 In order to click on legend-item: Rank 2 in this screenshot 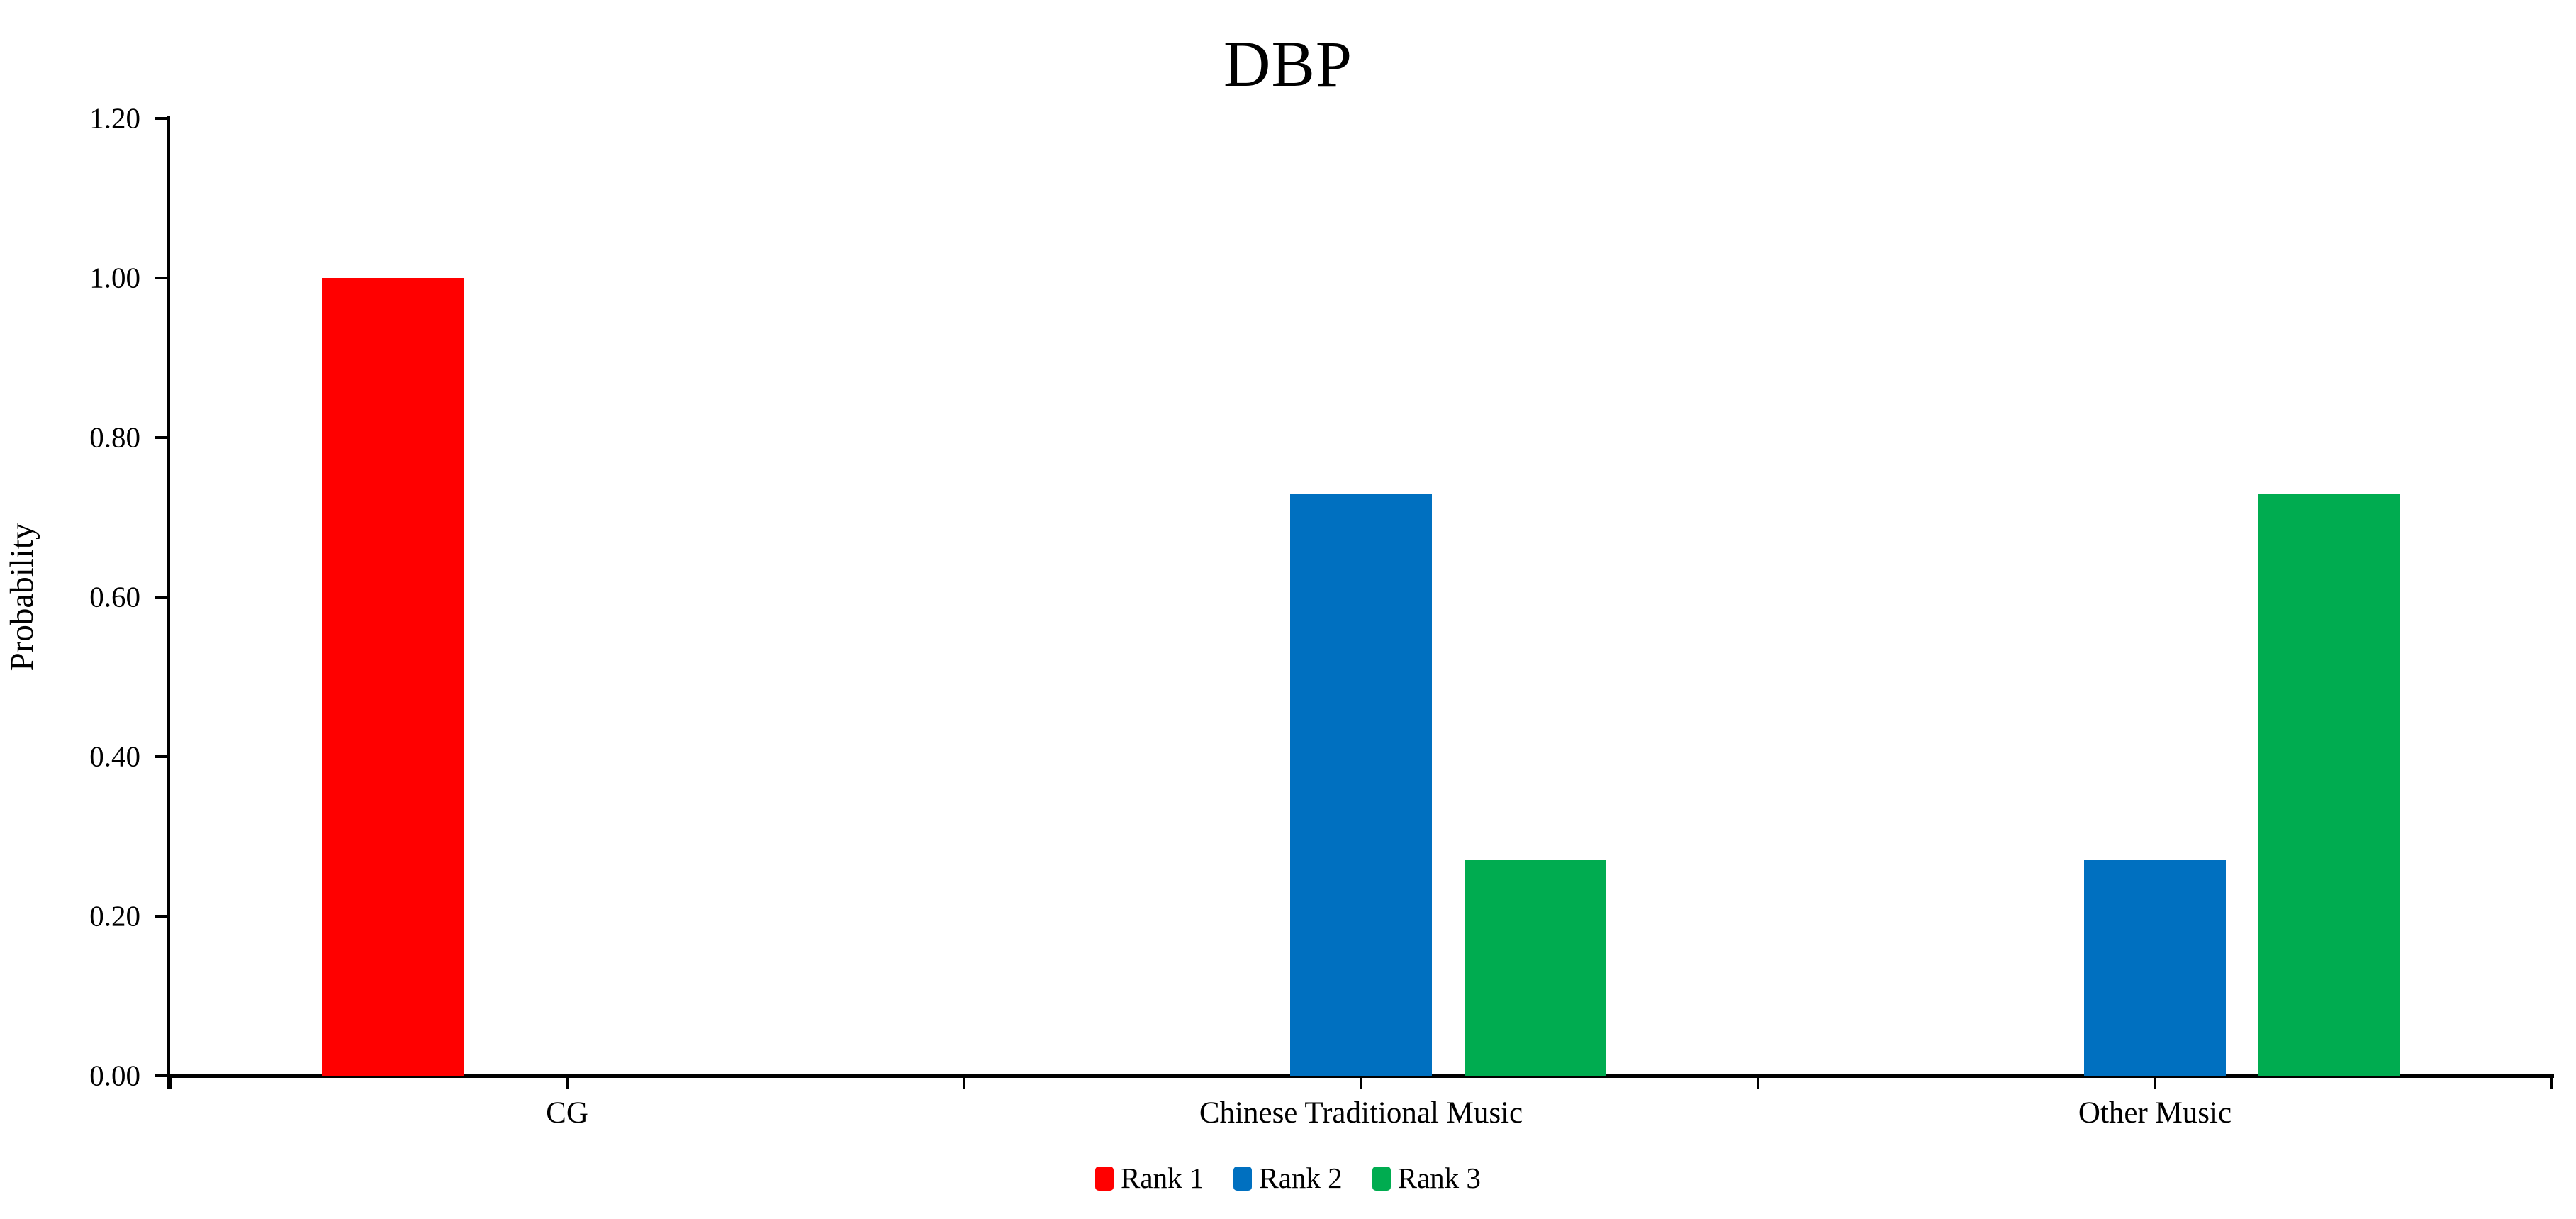, I will do `click(1288, 1178)`.